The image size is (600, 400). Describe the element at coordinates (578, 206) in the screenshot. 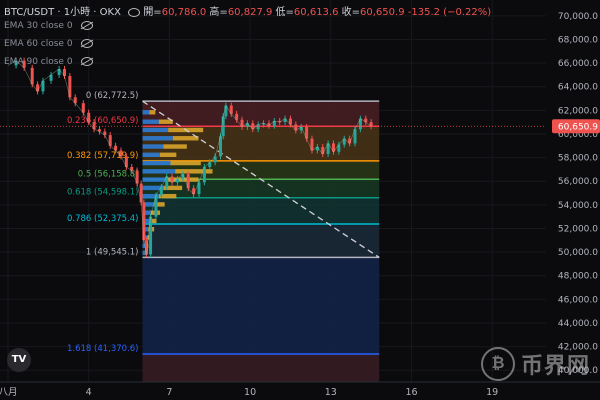

I see `y-tick-label: 54,000.0` at that location.